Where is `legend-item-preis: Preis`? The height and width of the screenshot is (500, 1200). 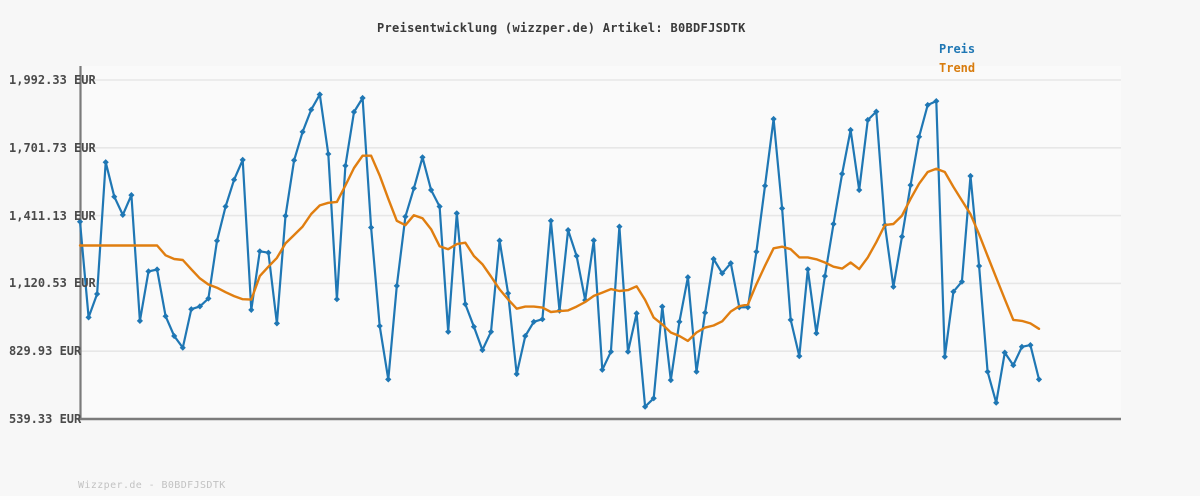 legend-item-preis: Preis is located at coordinates (957, 49).